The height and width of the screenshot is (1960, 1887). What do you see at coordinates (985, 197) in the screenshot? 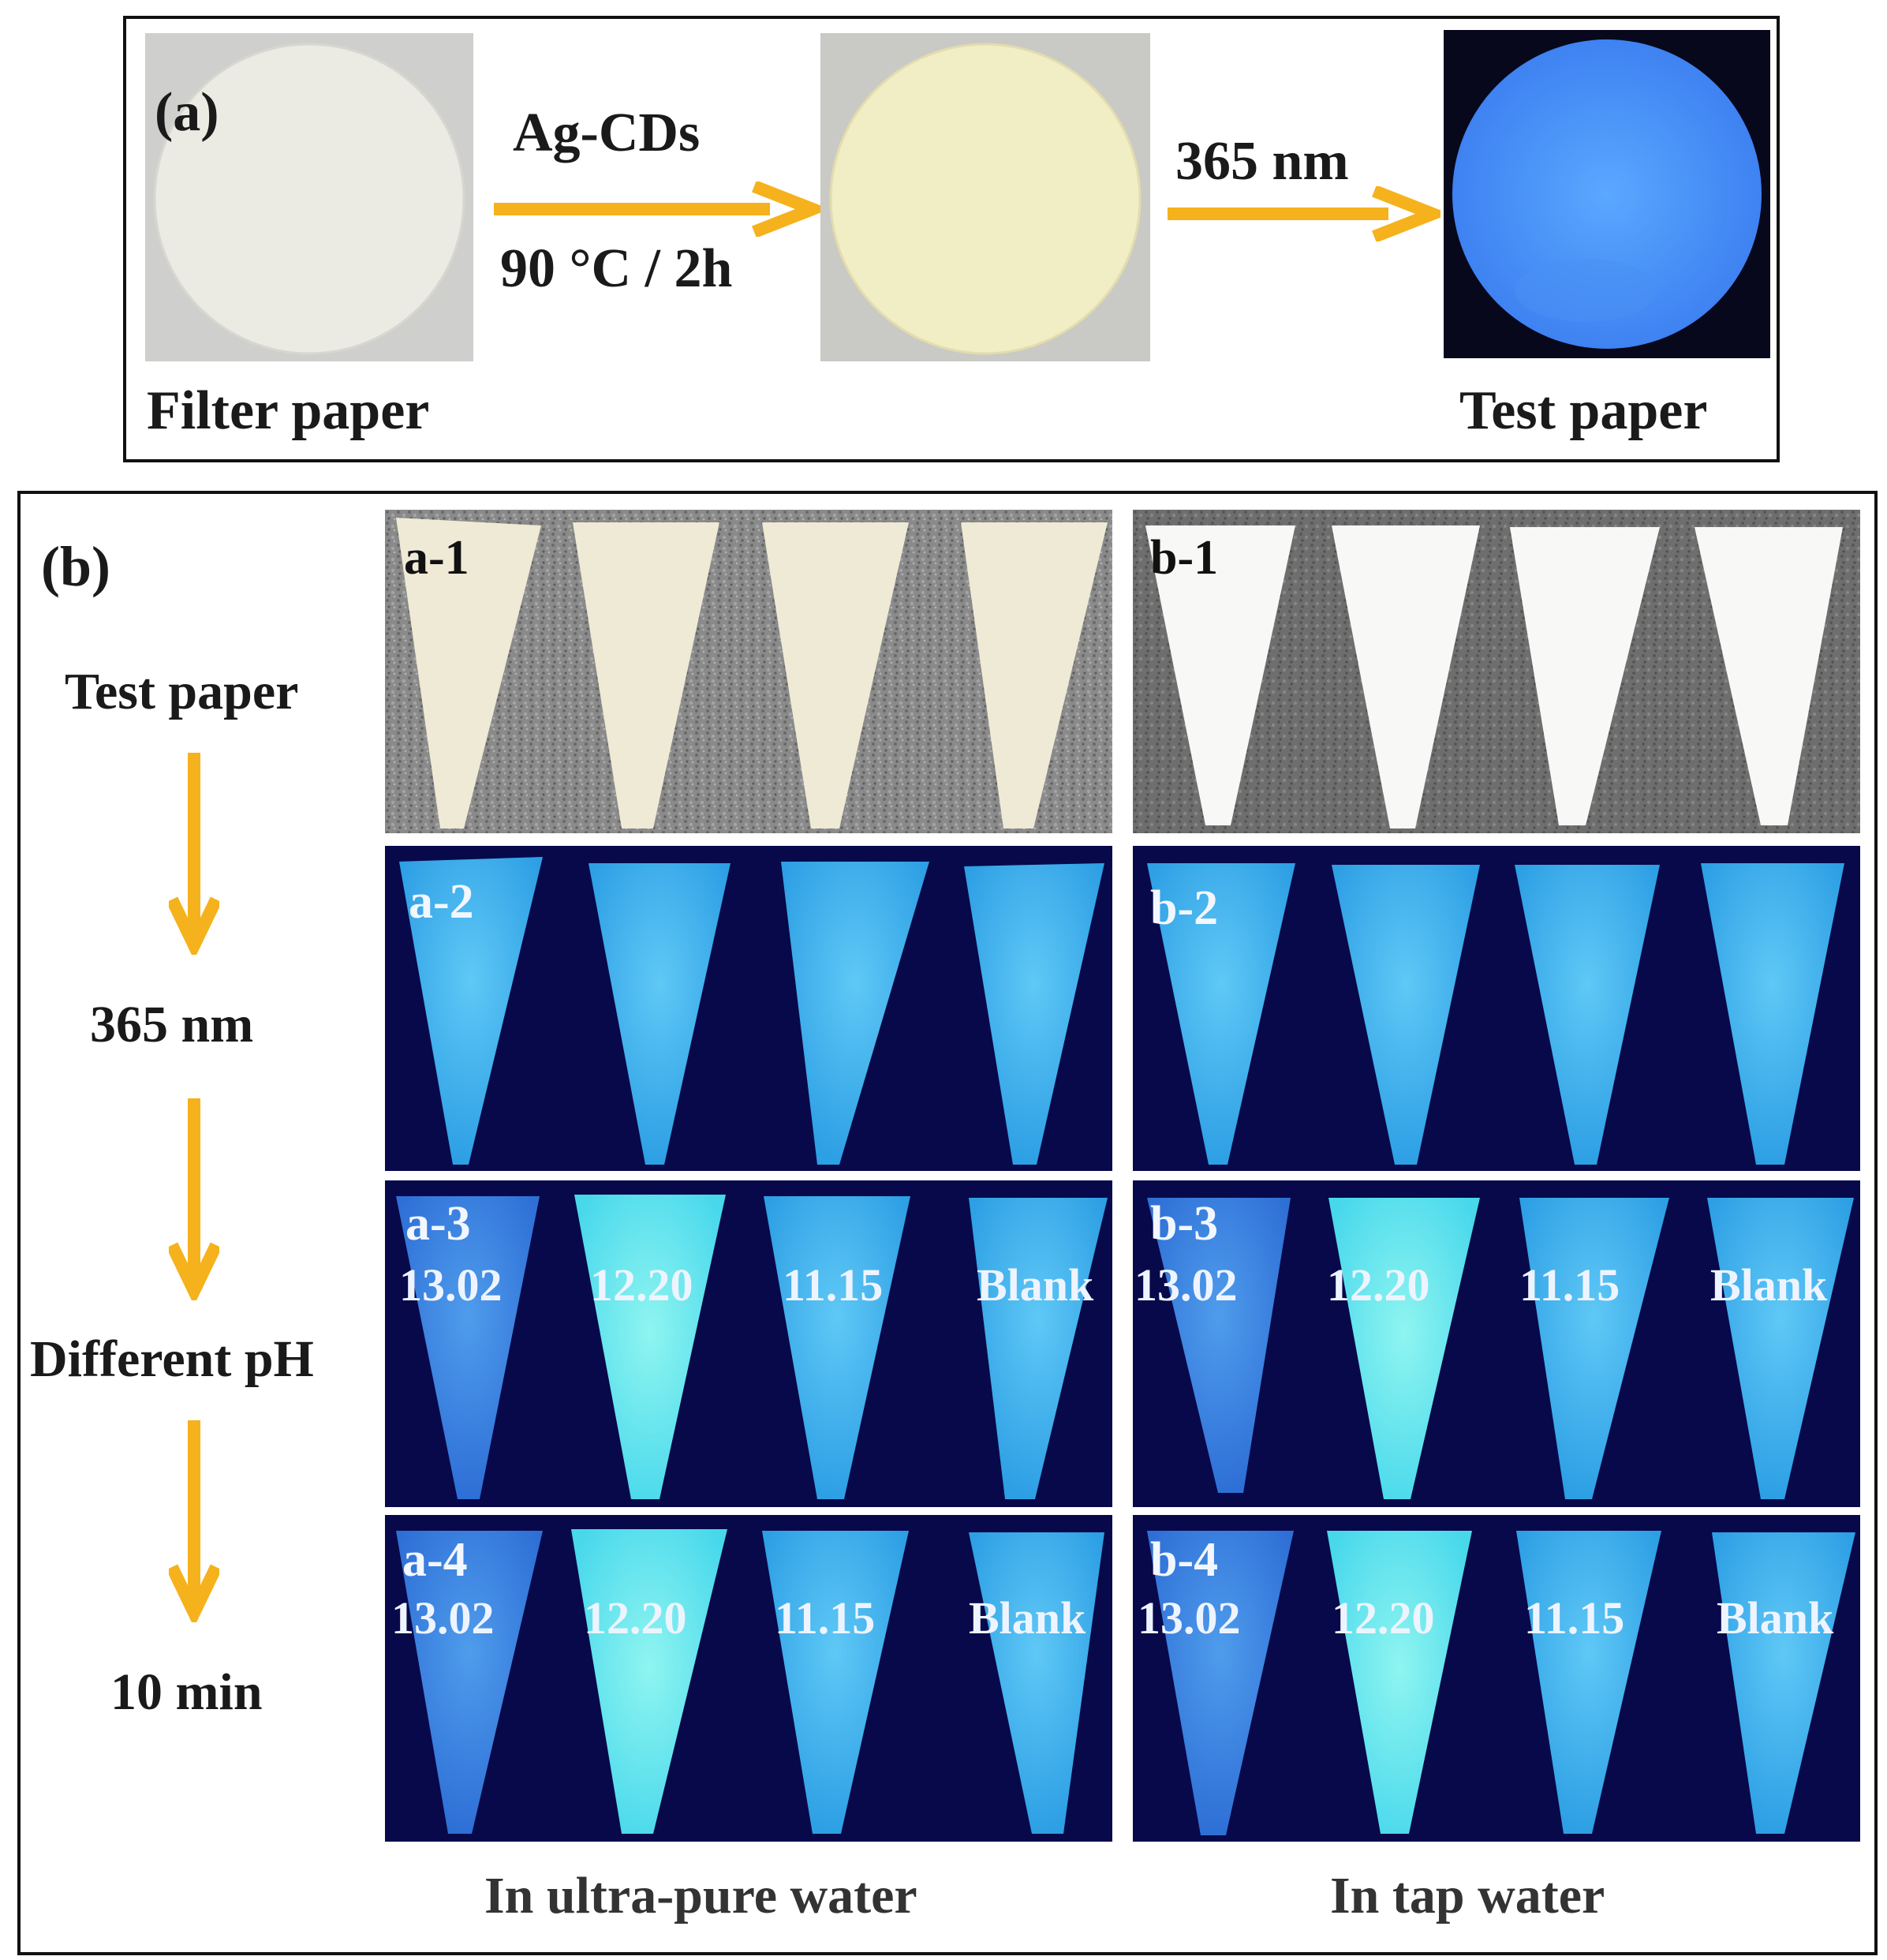
I see `coated-paper-photo` at bounding box center [985, 197].